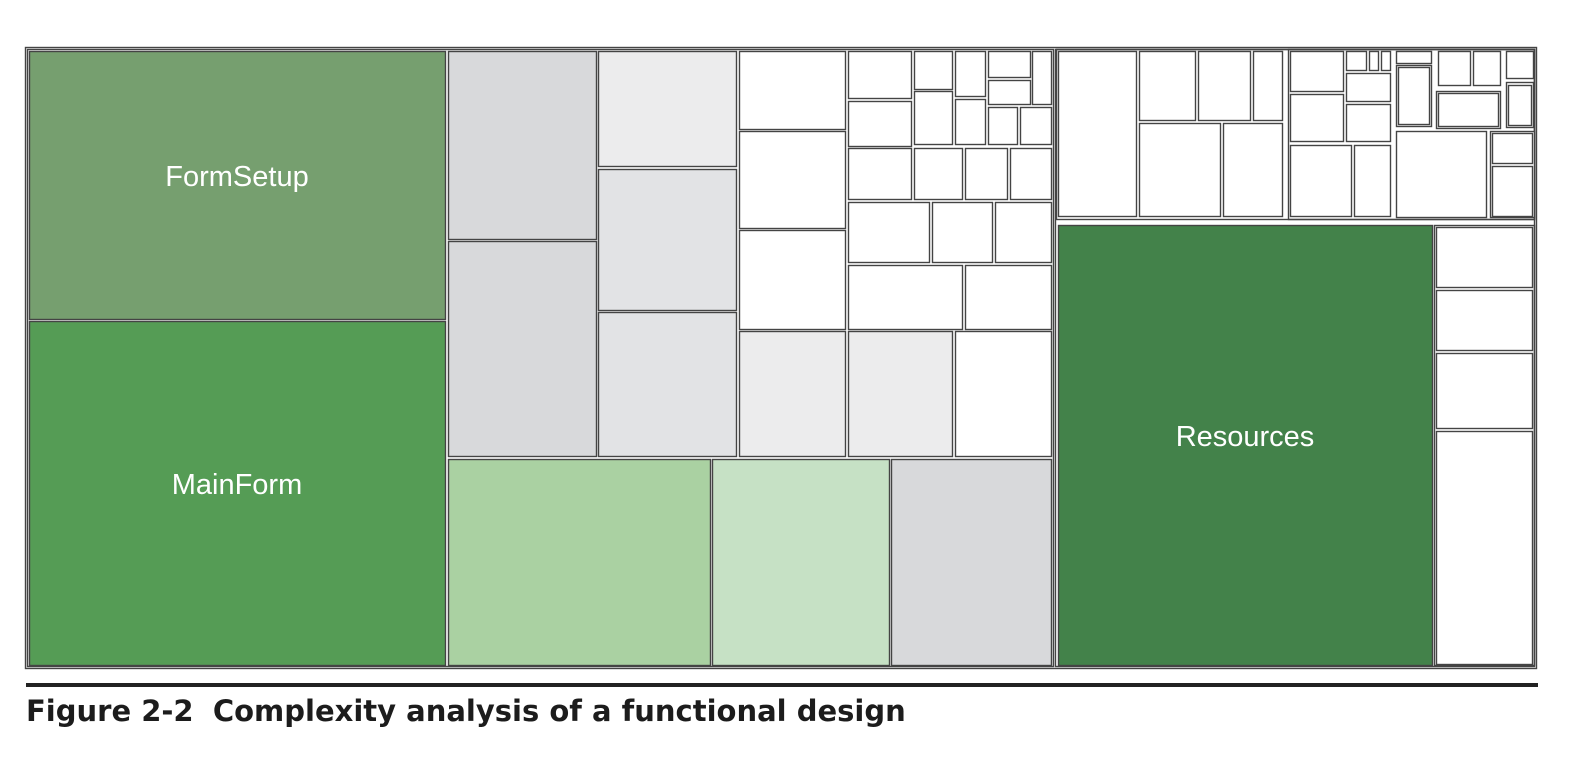 This screenshot has width=1572, height=762. I want to click on caption-rule, so click(782, 685).